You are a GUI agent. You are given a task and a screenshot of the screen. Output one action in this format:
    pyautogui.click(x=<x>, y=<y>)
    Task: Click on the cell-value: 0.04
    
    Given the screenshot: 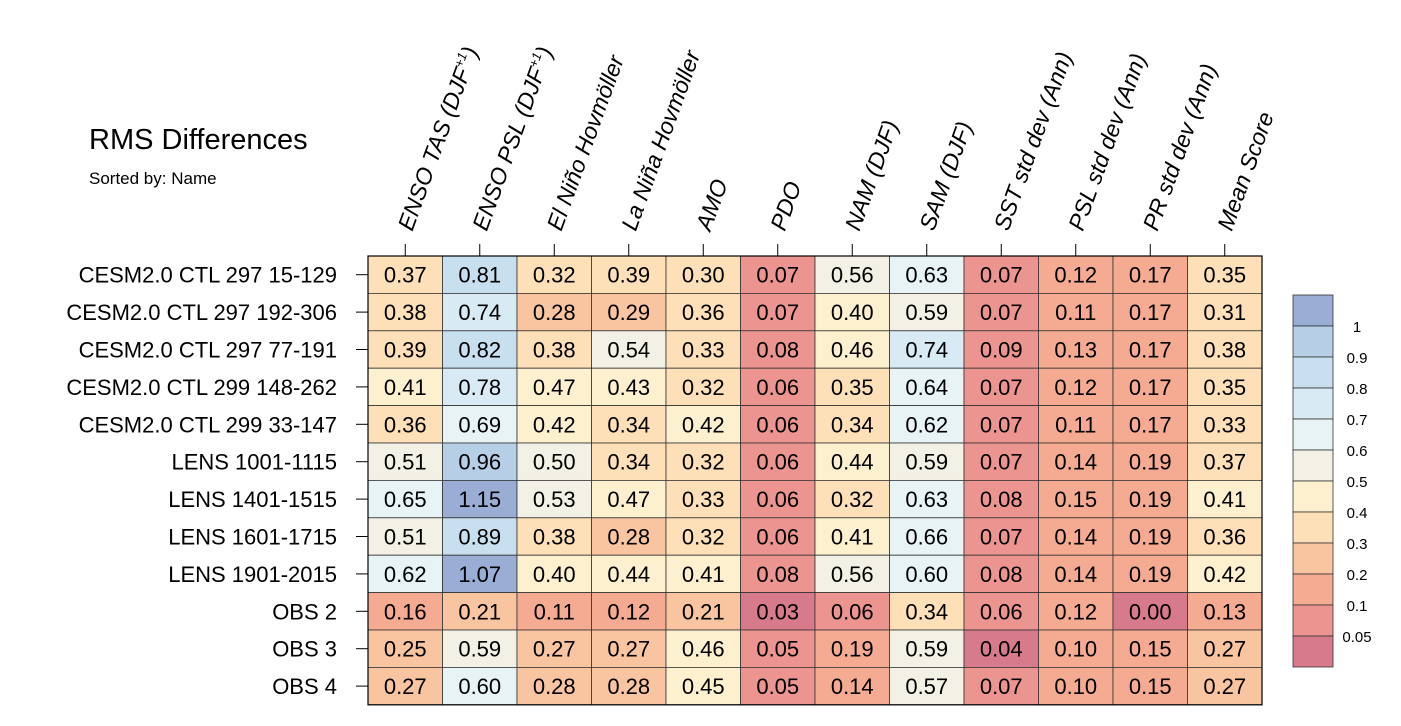 What is the action you would take?
    pyautogui.click(x=1001, y=649)
    